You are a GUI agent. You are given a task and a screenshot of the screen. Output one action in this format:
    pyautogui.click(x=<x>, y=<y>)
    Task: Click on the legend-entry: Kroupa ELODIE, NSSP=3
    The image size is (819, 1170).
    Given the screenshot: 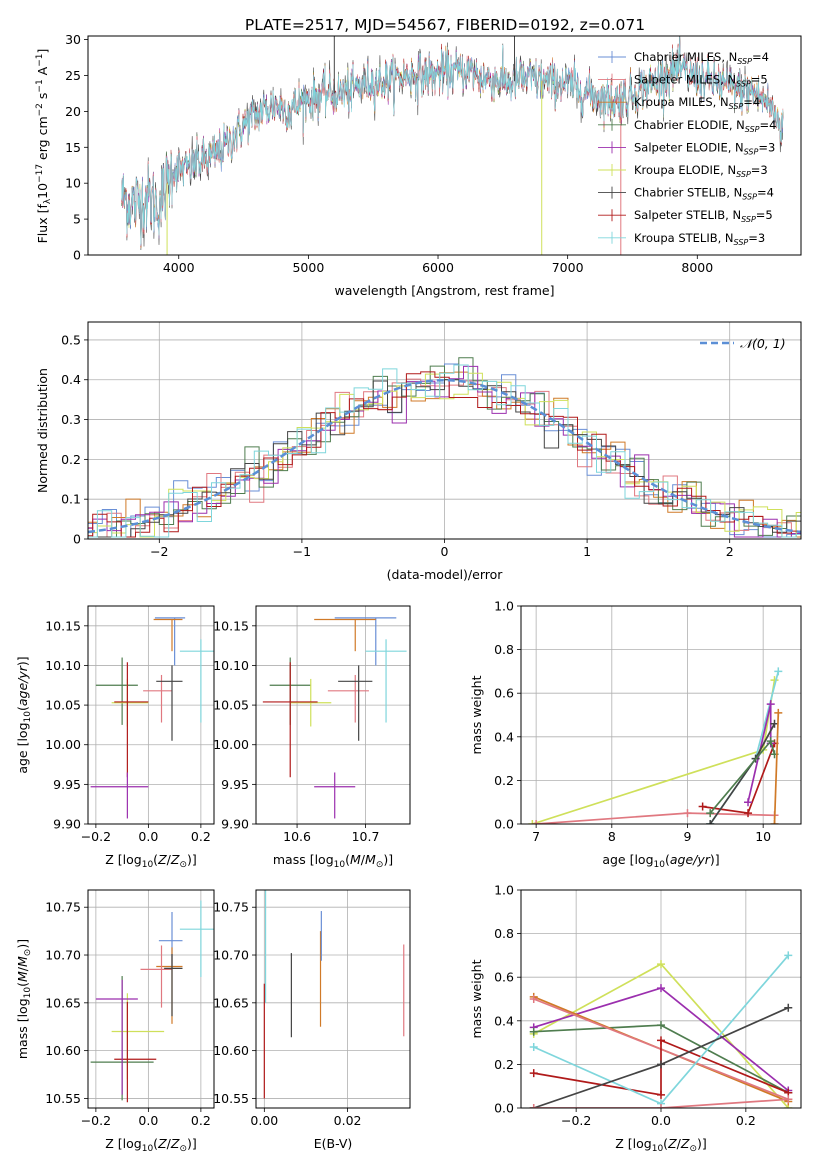 What is the action you would take?
    pyautogui.click(x=701, y=171)
    